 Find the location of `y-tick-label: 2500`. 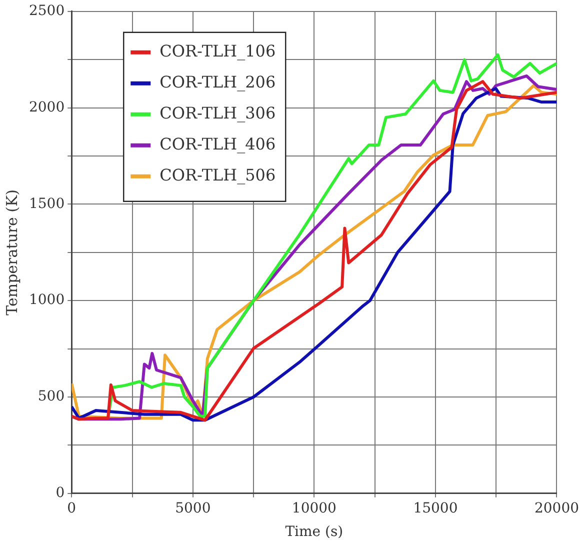

y-tick-label: 2500 is located at coordinates (46, 11).